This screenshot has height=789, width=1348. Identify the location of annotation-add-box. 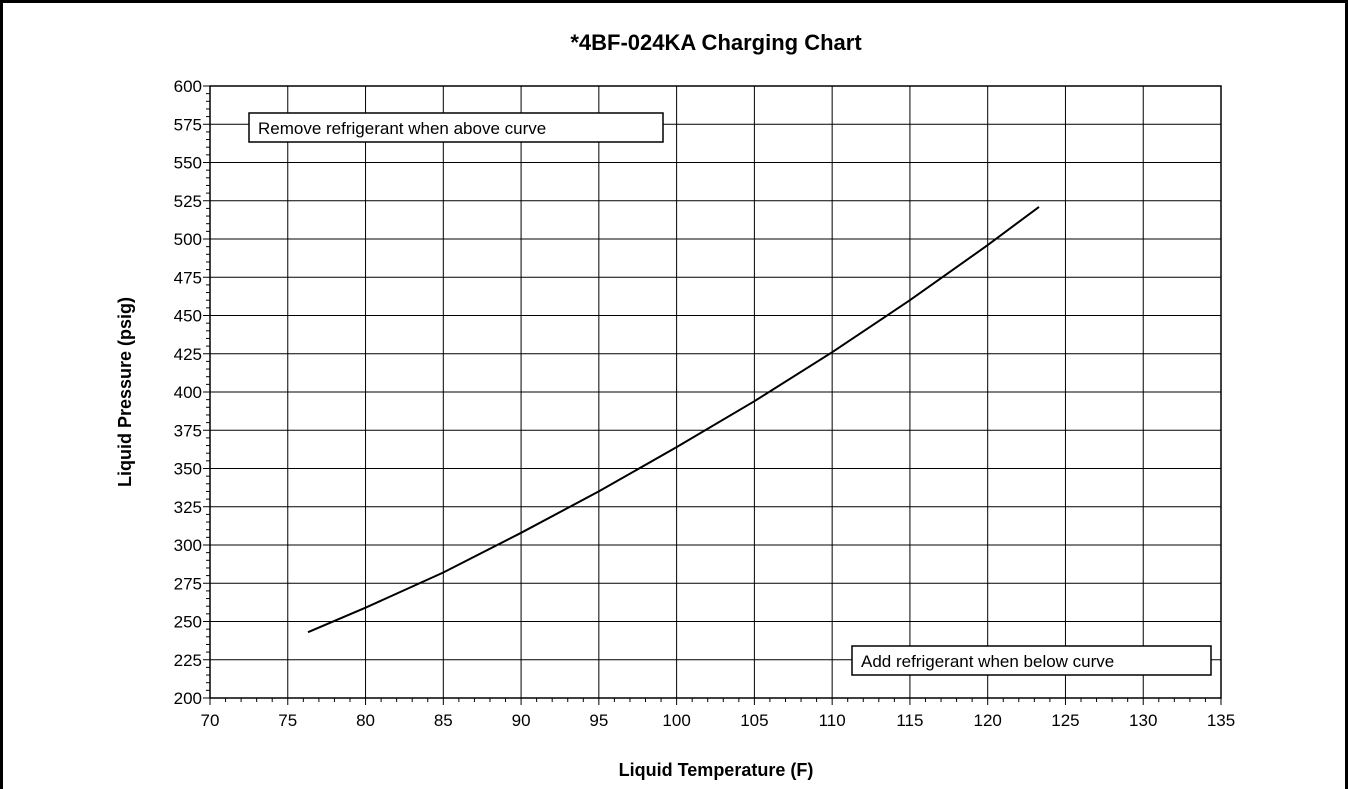
(1031, 660).